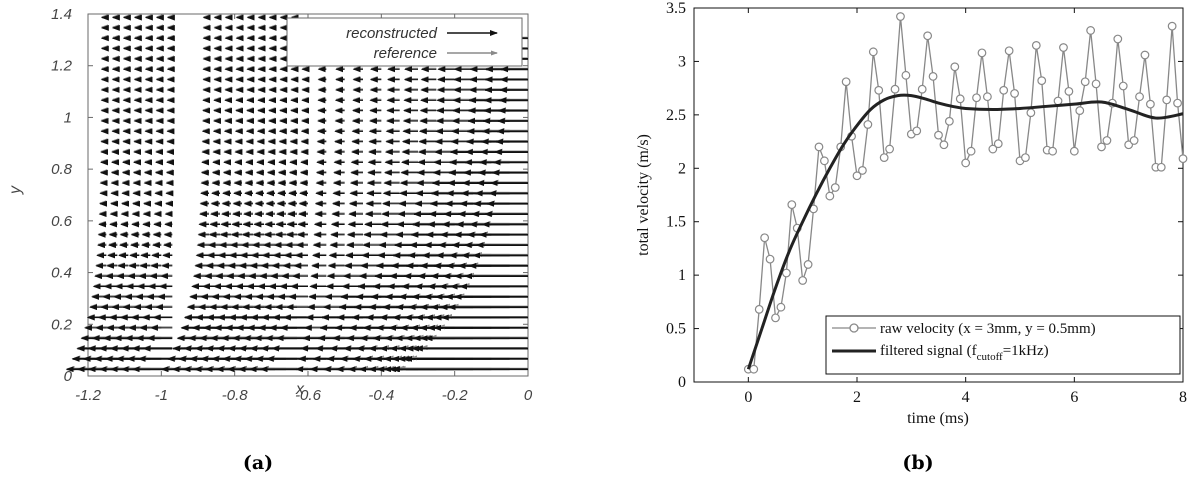  What do you see at coordinates (676, 115) in the screenshot?
I see `panel-b-y-tick-label: 2.5` at bounding box center [676, 115].